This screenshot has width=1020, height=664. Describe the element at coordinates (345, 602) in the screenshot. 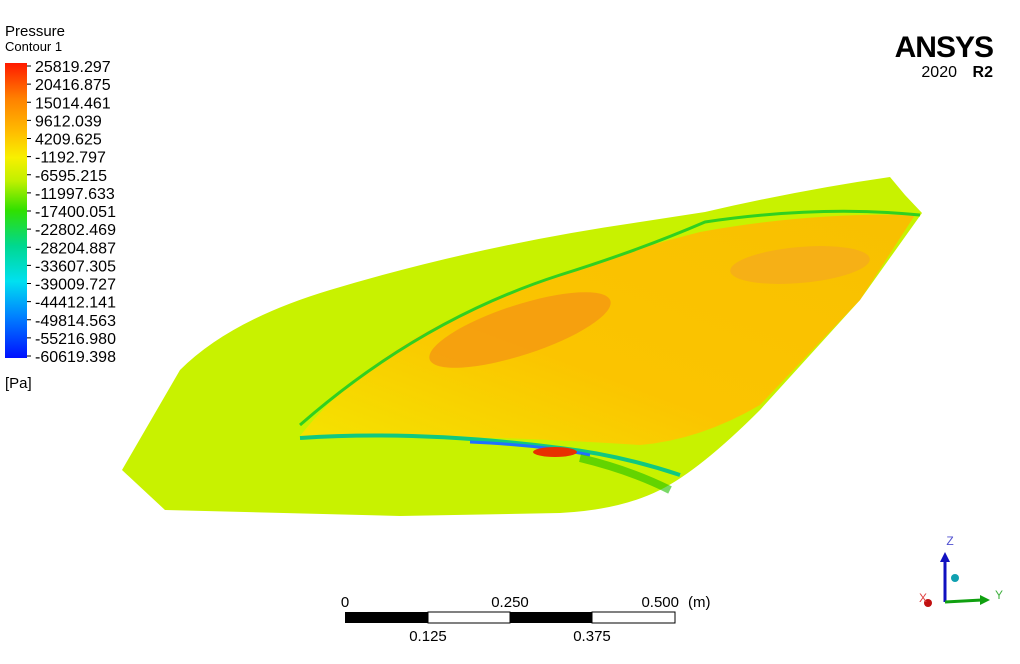

I see `scale-label: 0` at that location.